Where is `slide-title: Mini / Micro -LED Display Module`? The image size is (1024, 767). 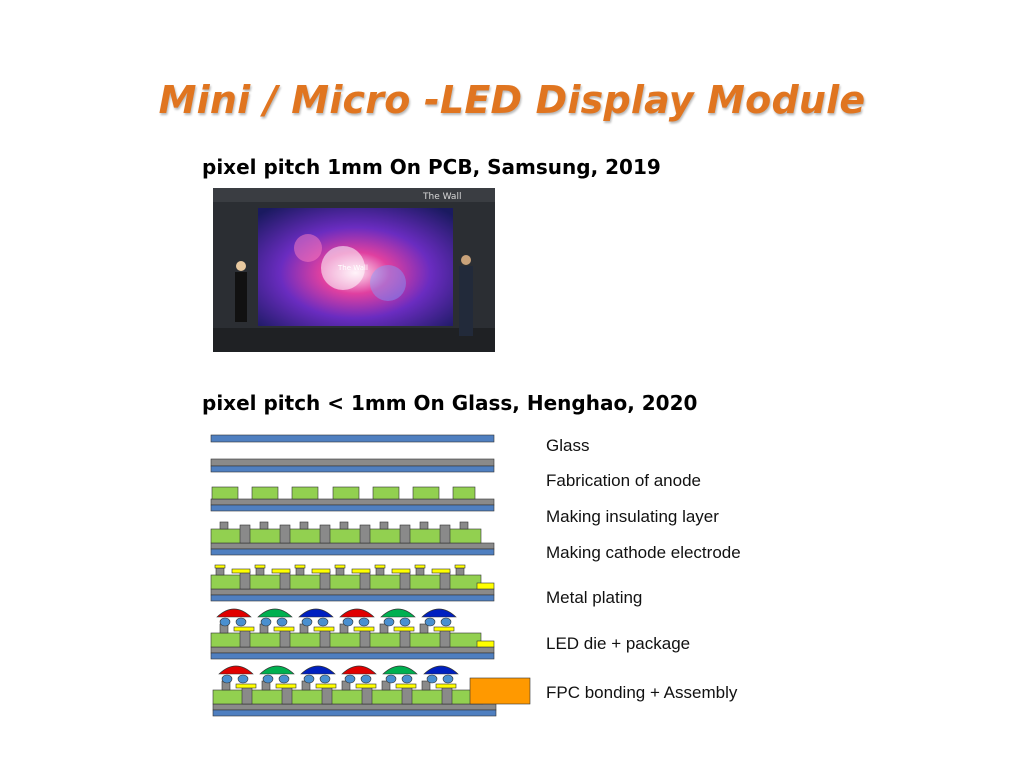 slide-title: Mini / Micro -LED Display Module is located at coordinates (512, 100).